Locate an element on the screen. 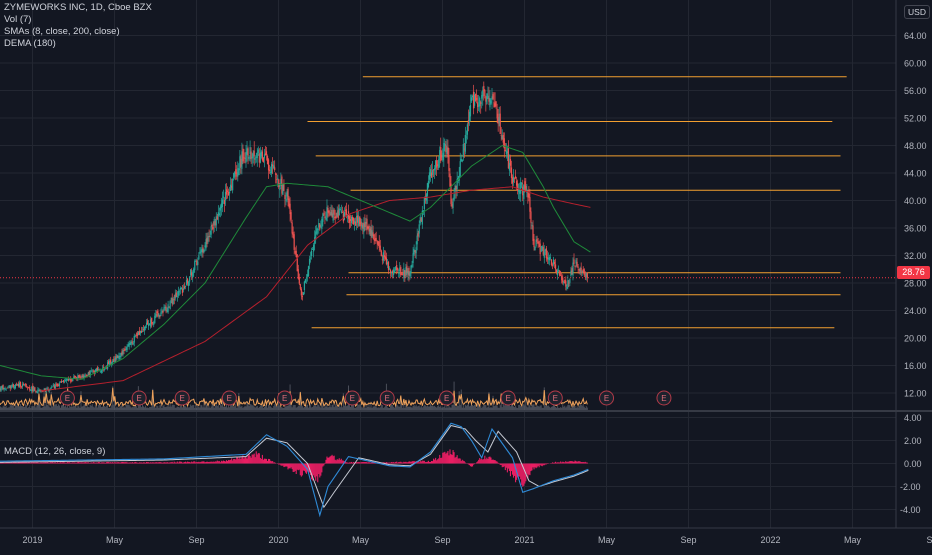 The width and height of the screenshot is (932, 555). dema-legend: DEMA (180) is located at coordinates (30, 43).